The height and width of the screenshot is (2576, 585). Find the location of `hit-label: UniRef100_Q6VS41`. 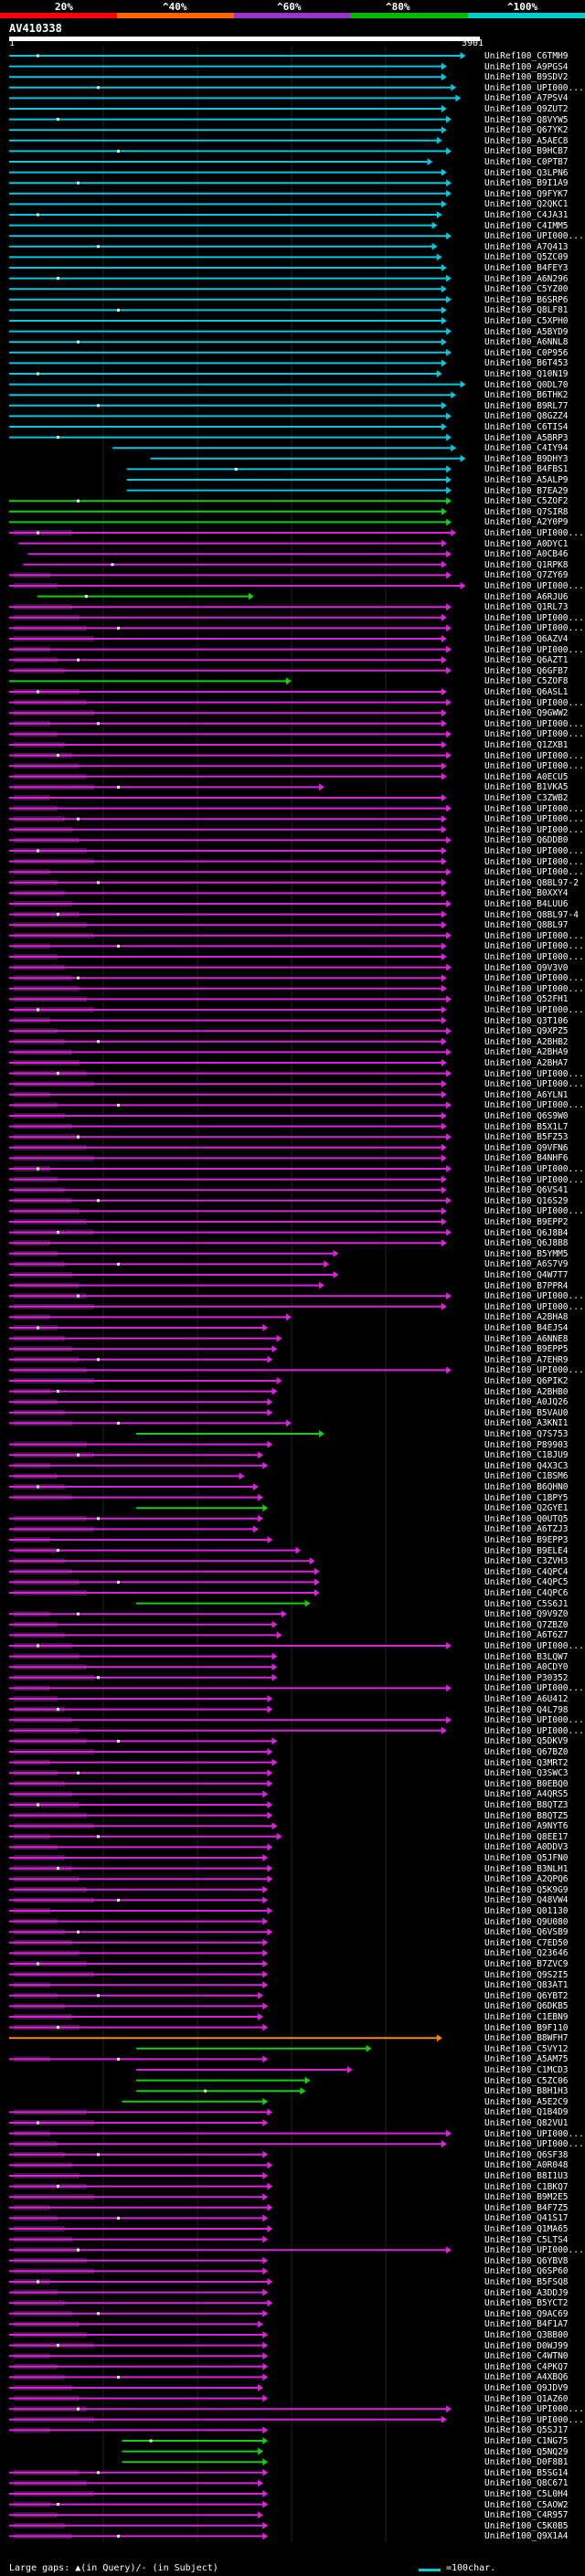

hit-label: UniRef100_Q6VS41 is located at coordinates (527, 1190).